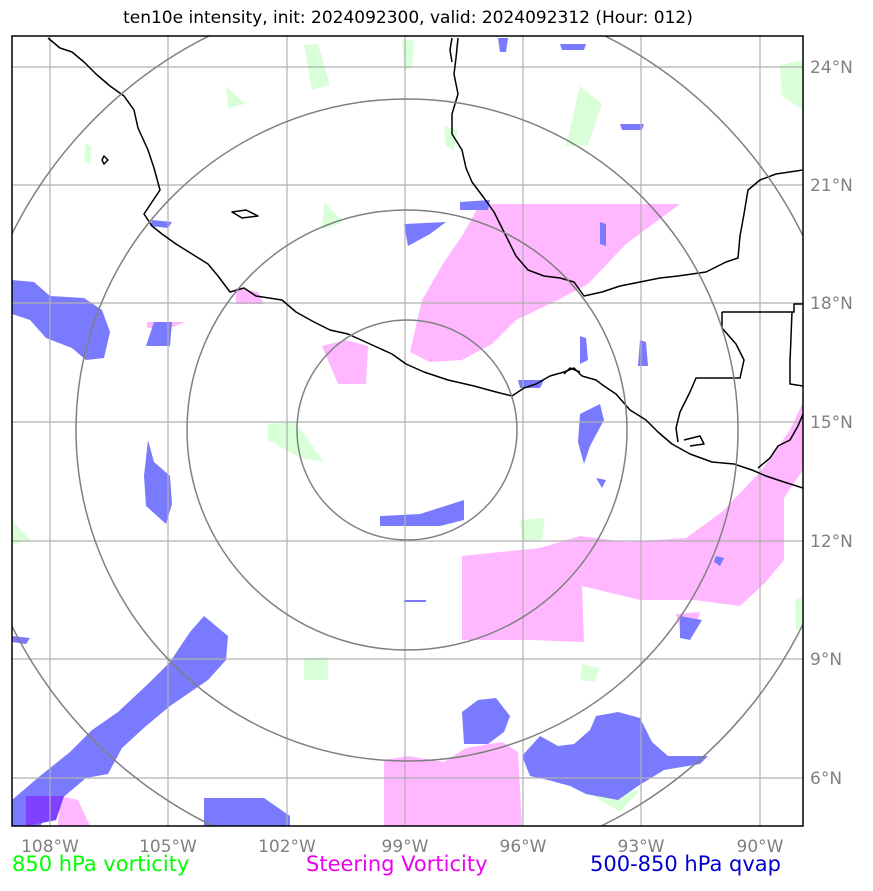  What do you see at coordinates (685, 864) in the screenshot?
I see `legend-qvap: 500-850 hPa qvap` at bounding box center [685, 864].